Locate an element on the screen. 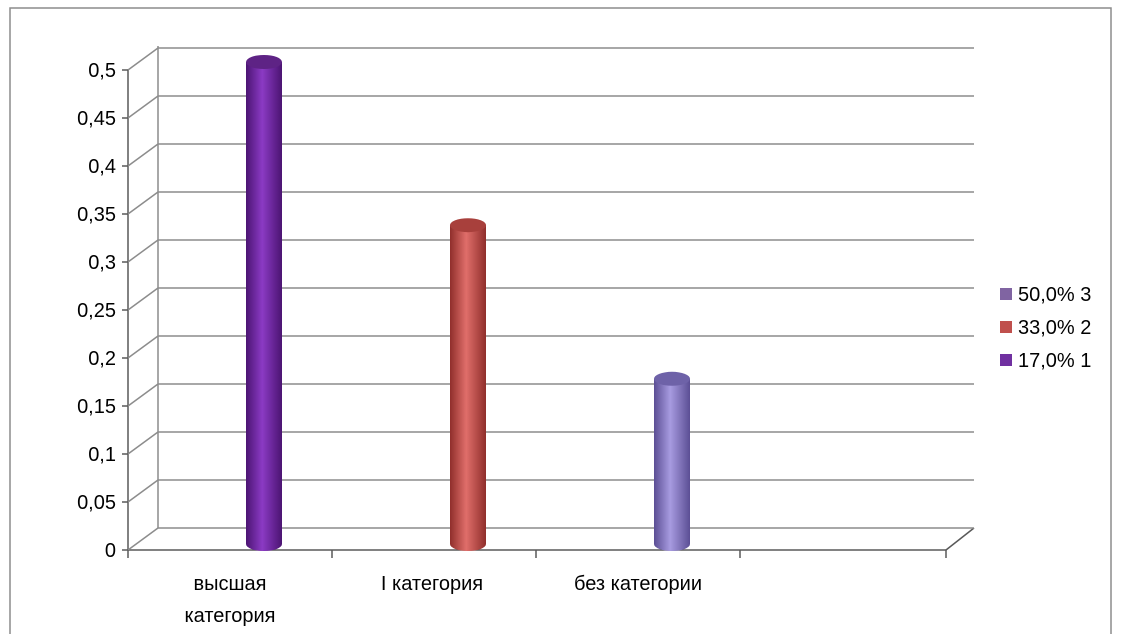  legend-label-3: 17,0% 1 is located at coordinates (1054, 361).